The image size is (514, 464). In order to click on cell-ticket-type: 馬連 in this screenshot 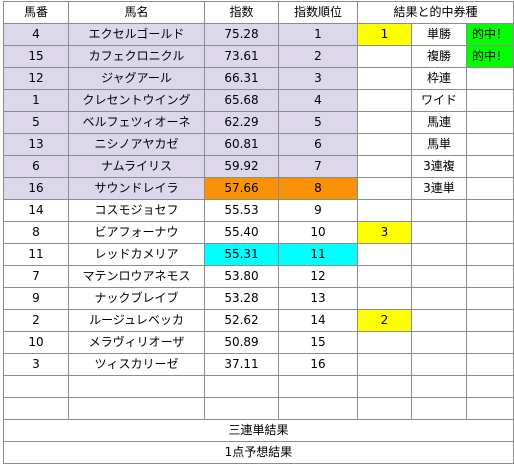, I will do `click(439, 122)`.